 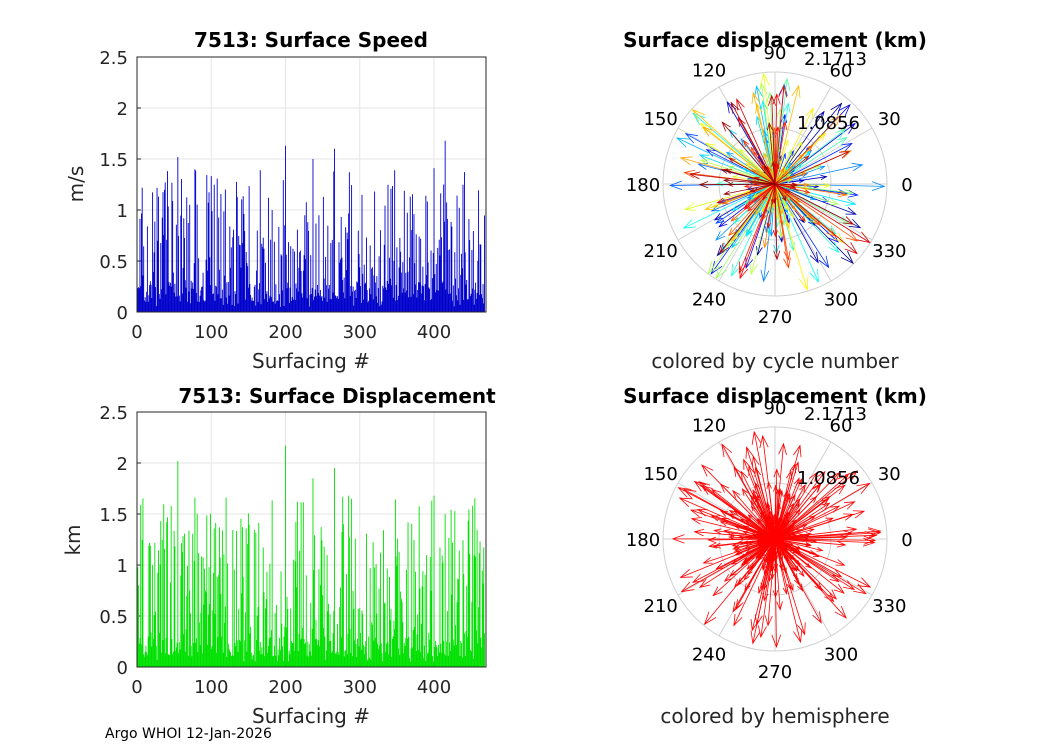 What do you see at coordinates (113, 58) in the screenshot?
I see `y-tick-label: 2.5` at bounding box center [113, 58].